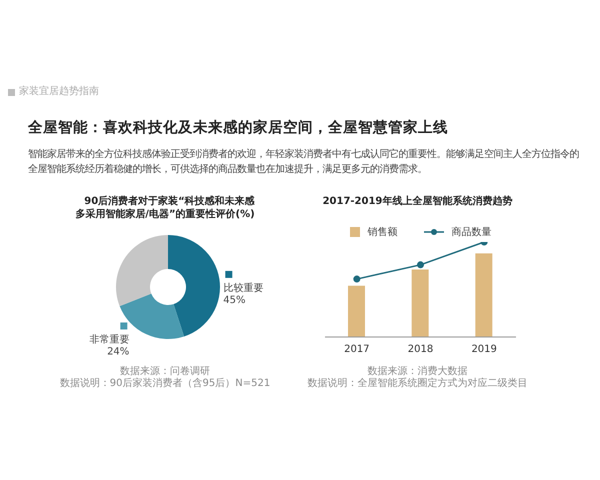 This screenshot has width=600, height=480. Describe the element at coordinates (417, 372) in the screenshot. I see `source-note: 数据来源：消费大数据` at that location.